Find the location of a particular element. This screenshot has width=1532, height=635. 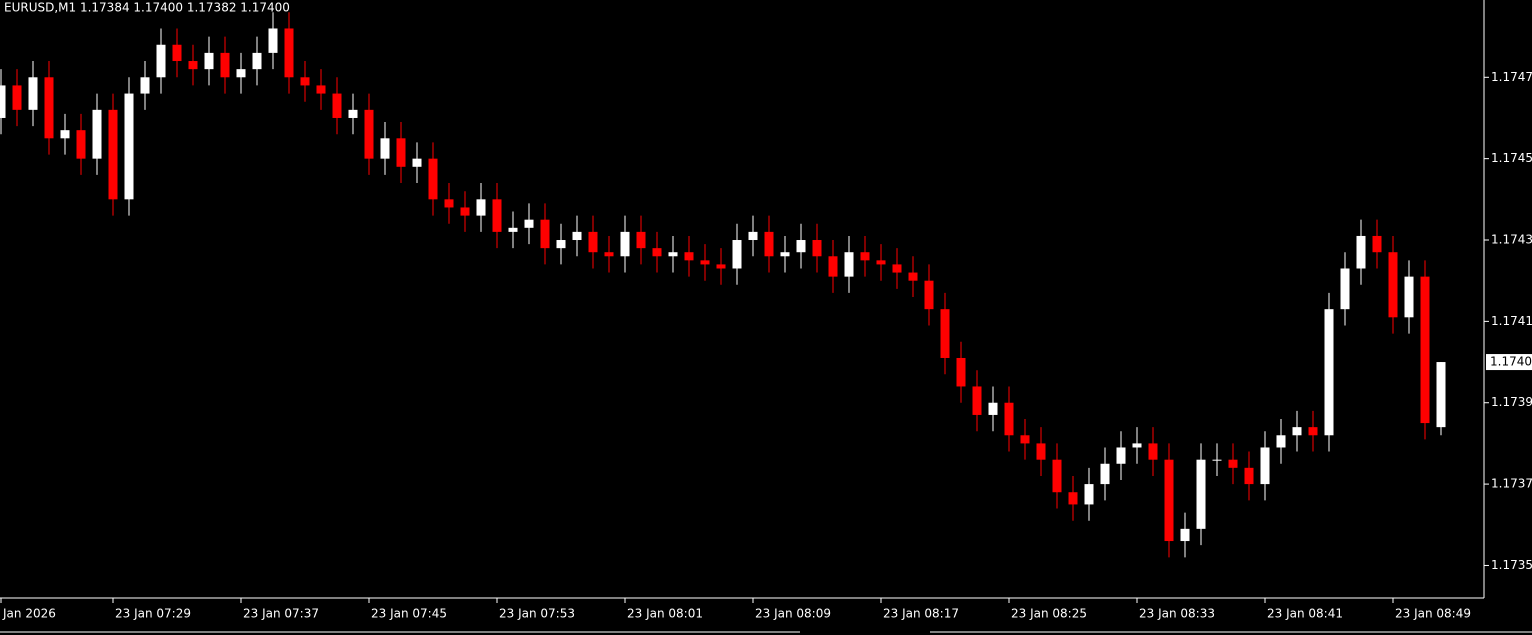

y-tick-label: 1.1737 is located at coordinates (1511, 484).